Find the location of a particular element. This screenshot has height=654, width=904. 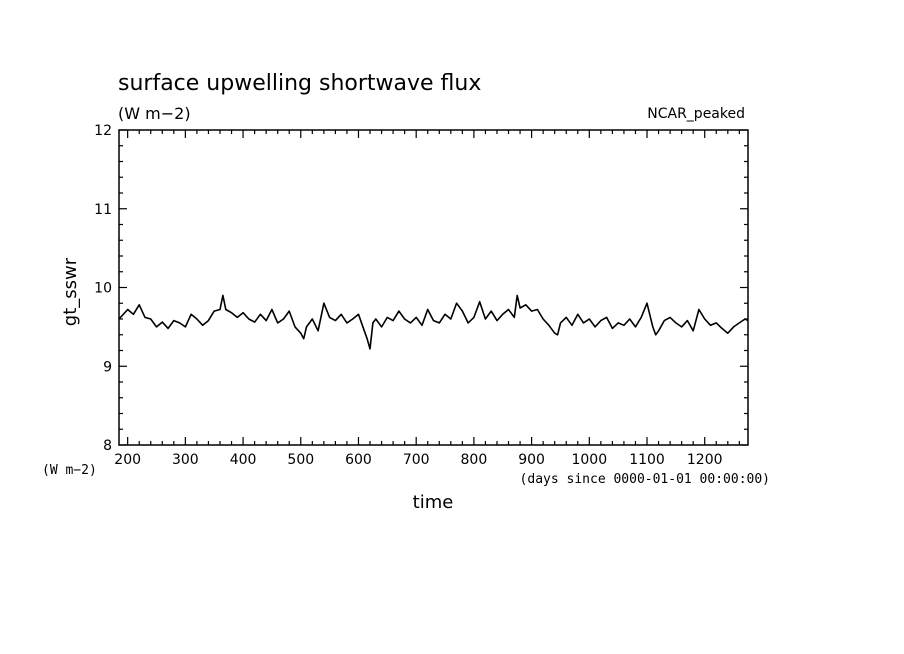

y-tick-label: 11 is located at coordinates (103, 210).